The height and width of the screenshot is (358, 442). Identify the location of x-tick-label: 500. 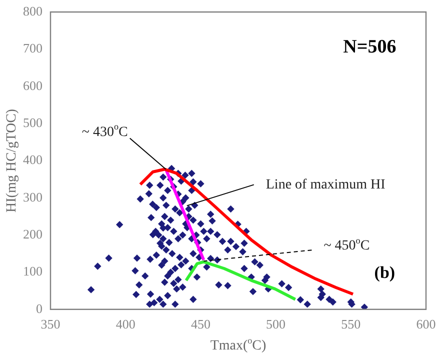
(276, 324).